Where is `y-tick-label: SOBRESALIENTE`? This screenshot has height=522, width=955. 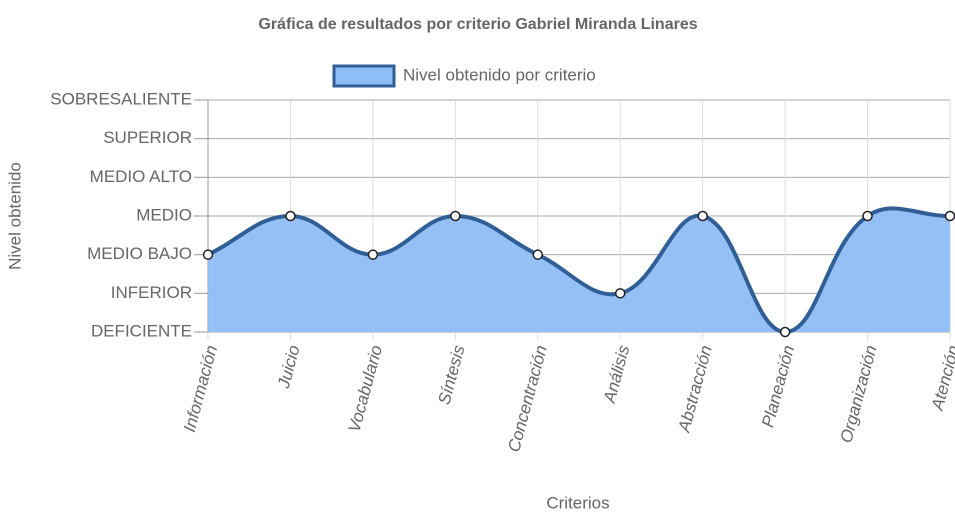
y-tick-label: SOBRESALIENTE is located at coordinates (121, 98).